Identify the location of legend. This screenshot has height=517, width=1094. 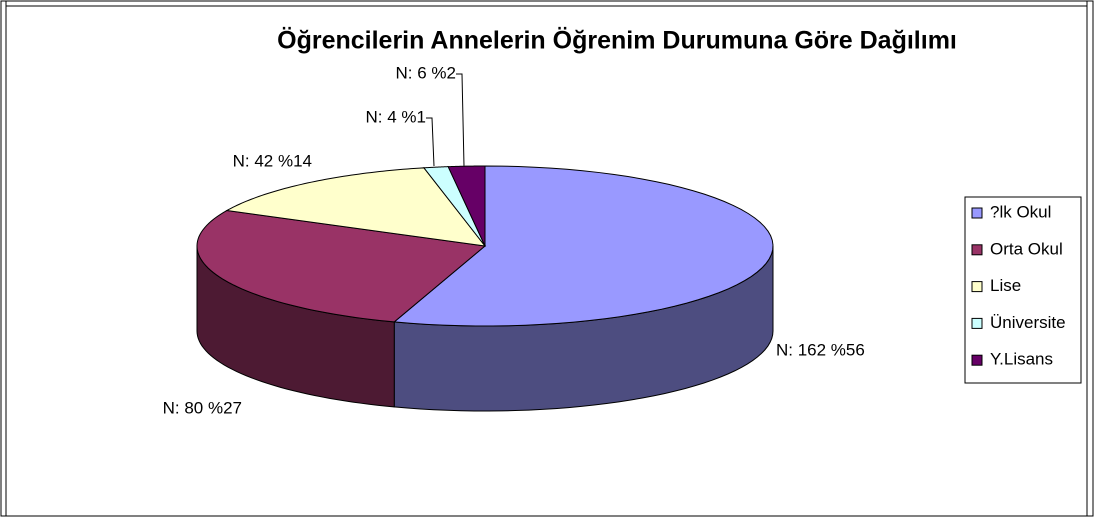
(1023, 290).